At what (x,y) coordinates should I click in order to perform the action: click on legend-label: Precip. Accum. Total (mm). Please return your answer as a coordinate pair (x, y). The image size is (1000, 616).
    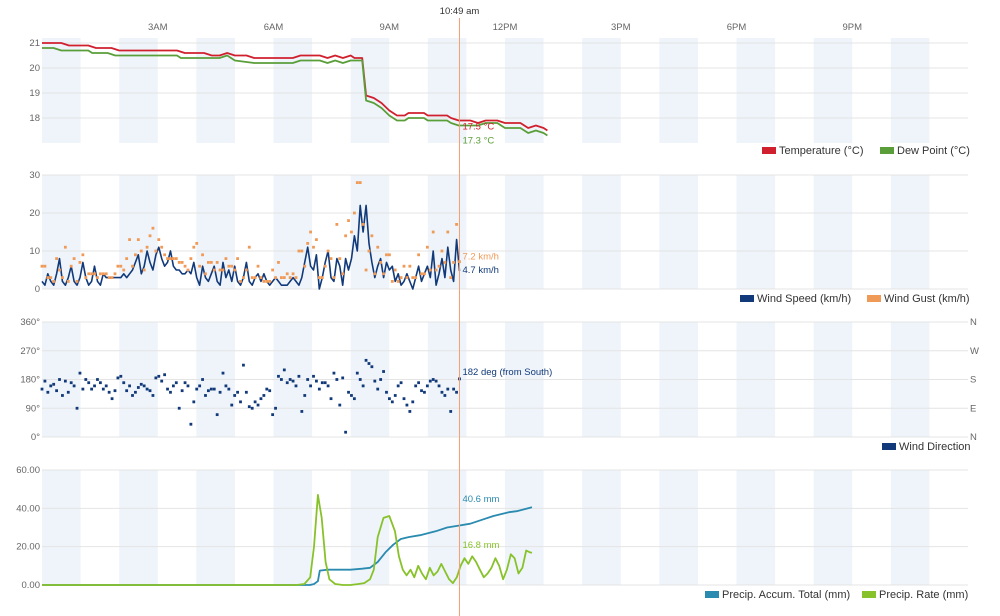
    Looking at the image, I should click on (786, 595).